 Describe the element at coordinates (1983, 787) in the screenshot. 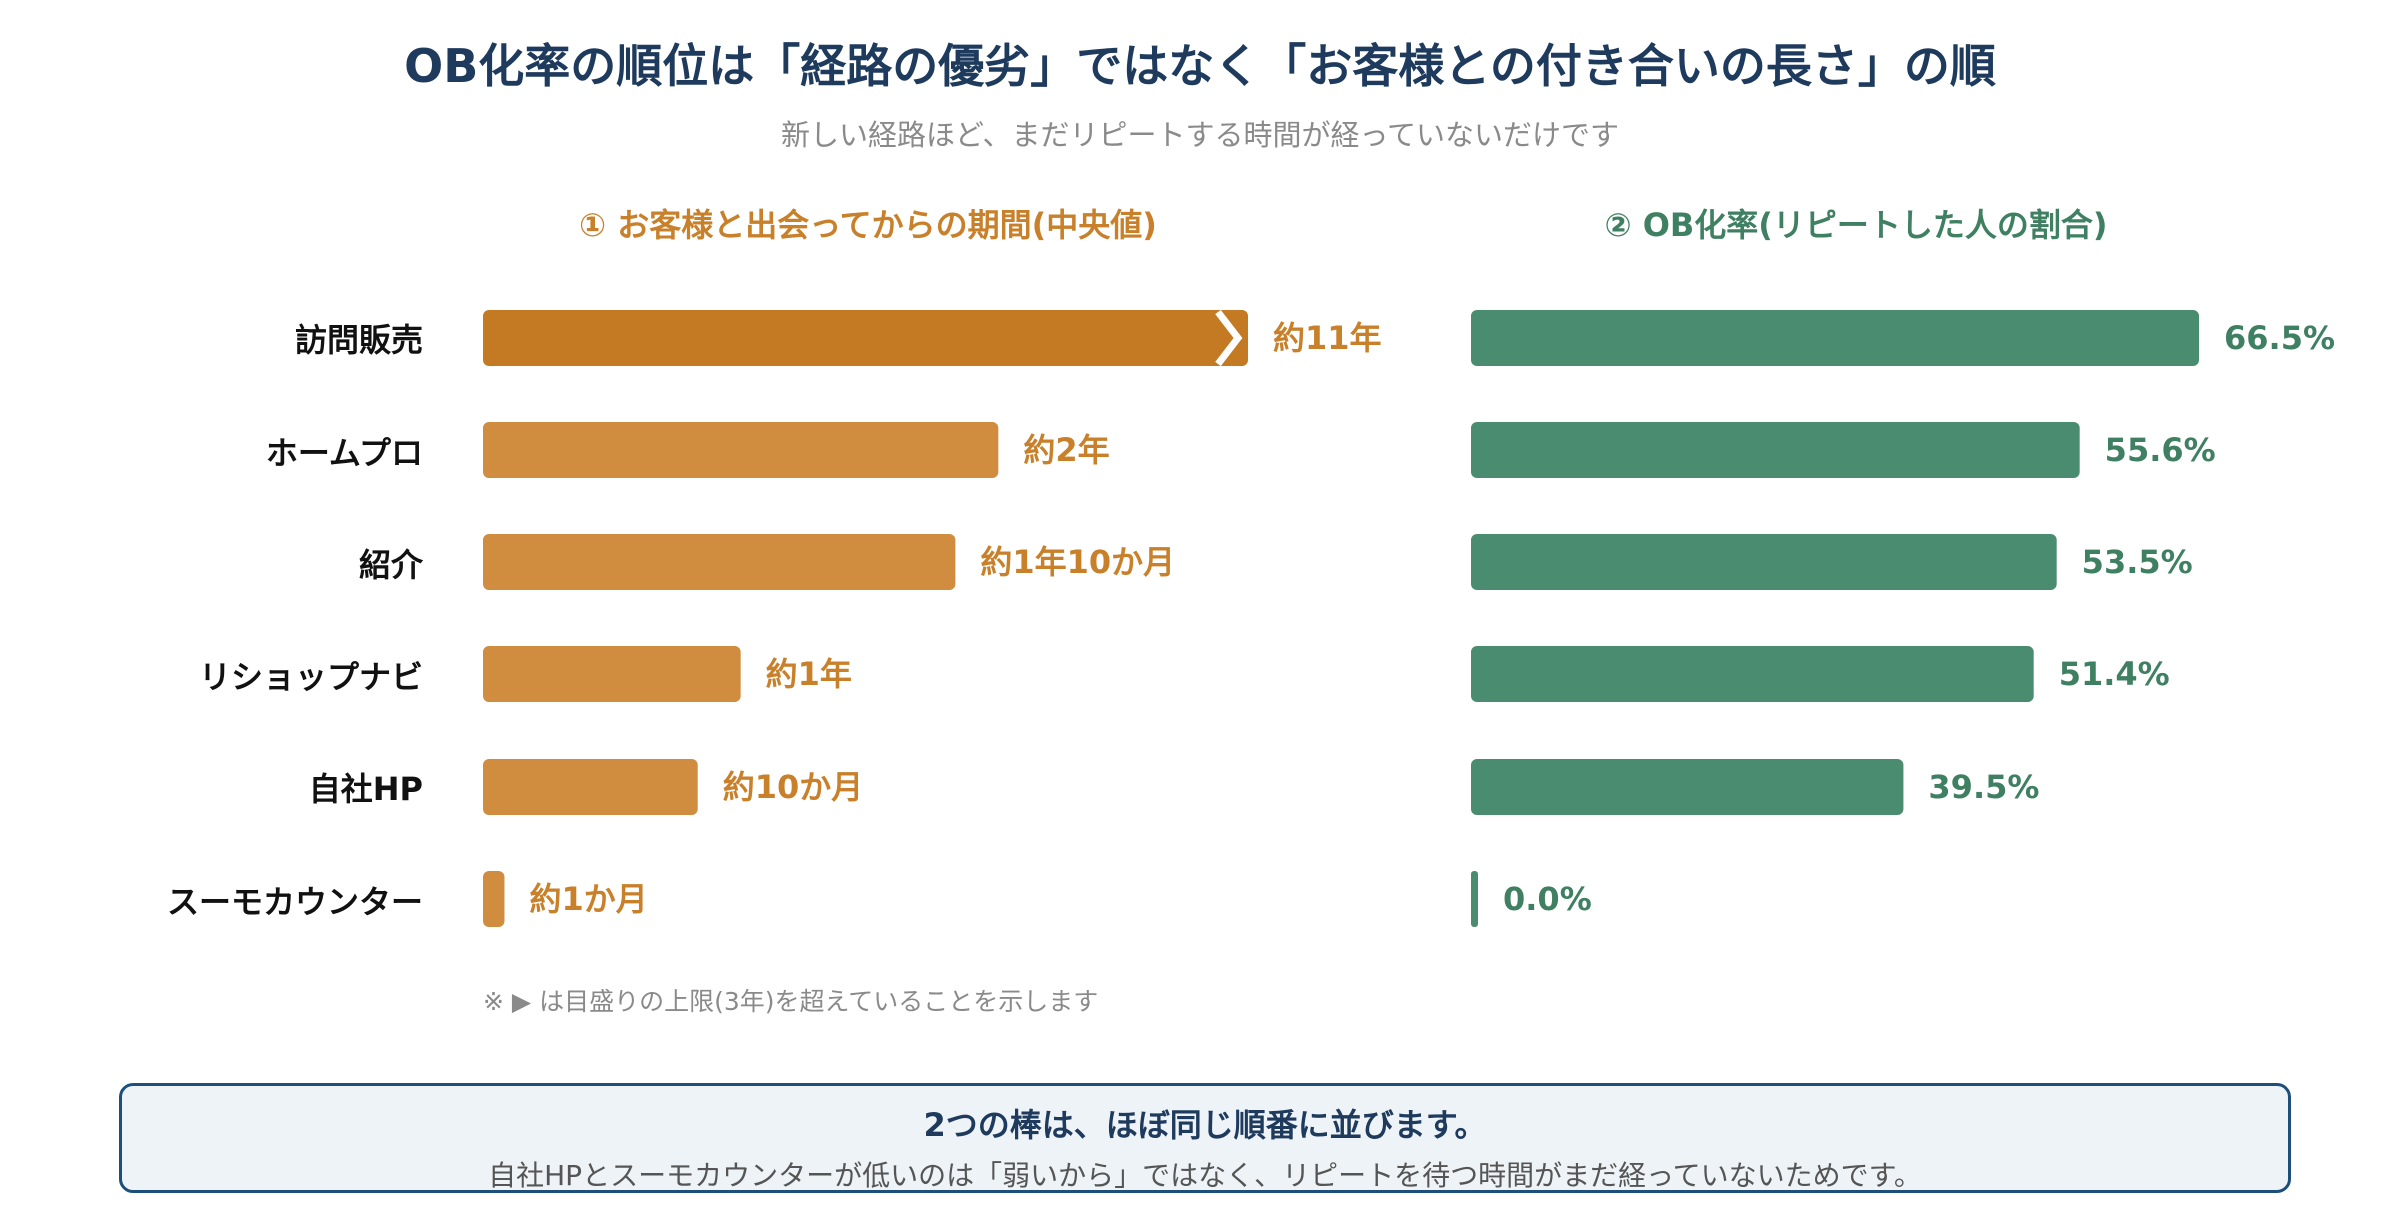

I see `ob-rate-value-label: 39.5%` at that location.